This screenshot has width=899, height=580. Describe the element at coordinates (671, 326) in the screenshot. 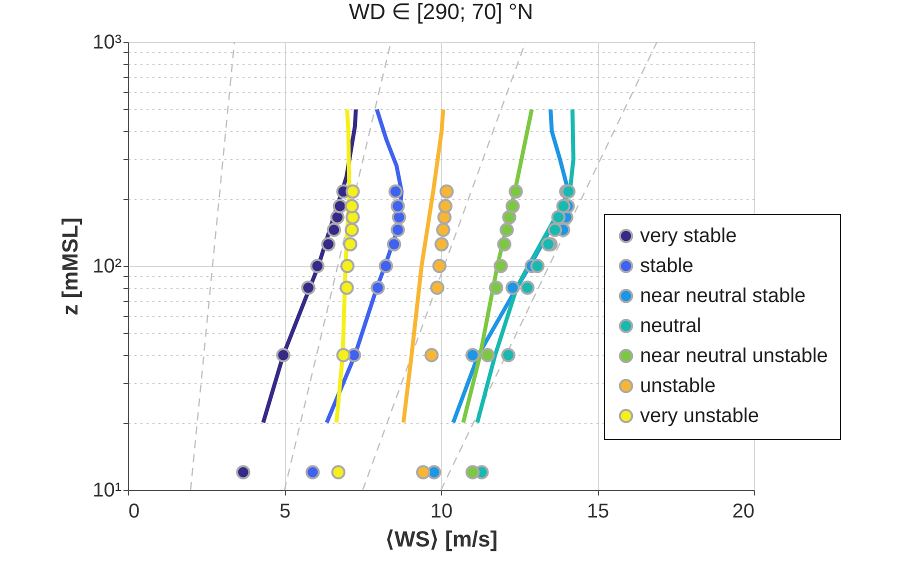

I see `legend-label: neutral` at that location.